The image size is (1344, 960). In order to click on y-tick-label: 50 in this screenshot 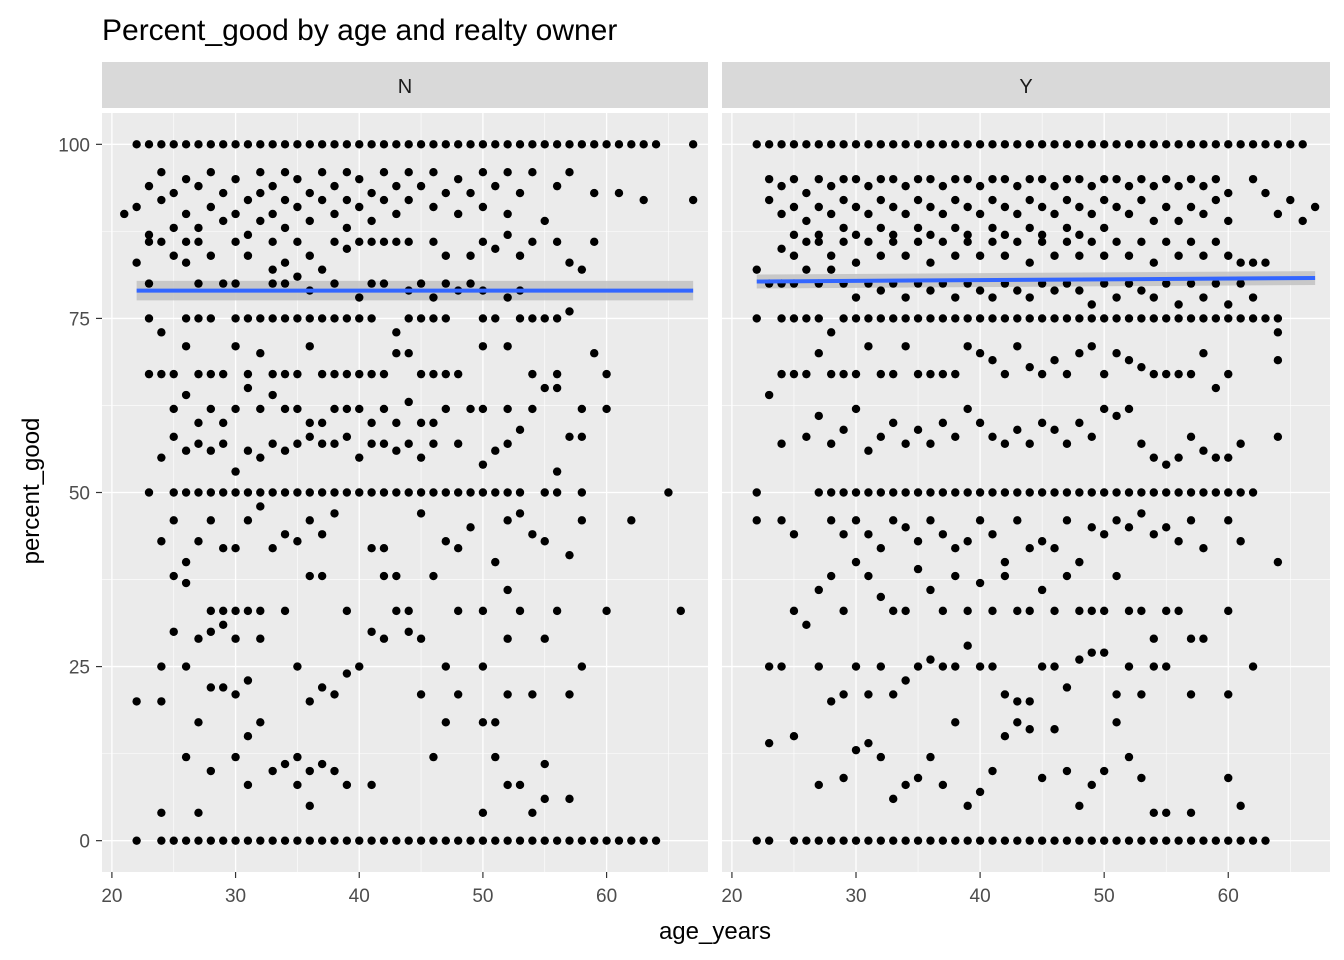, I will do `click(79, 494)`.